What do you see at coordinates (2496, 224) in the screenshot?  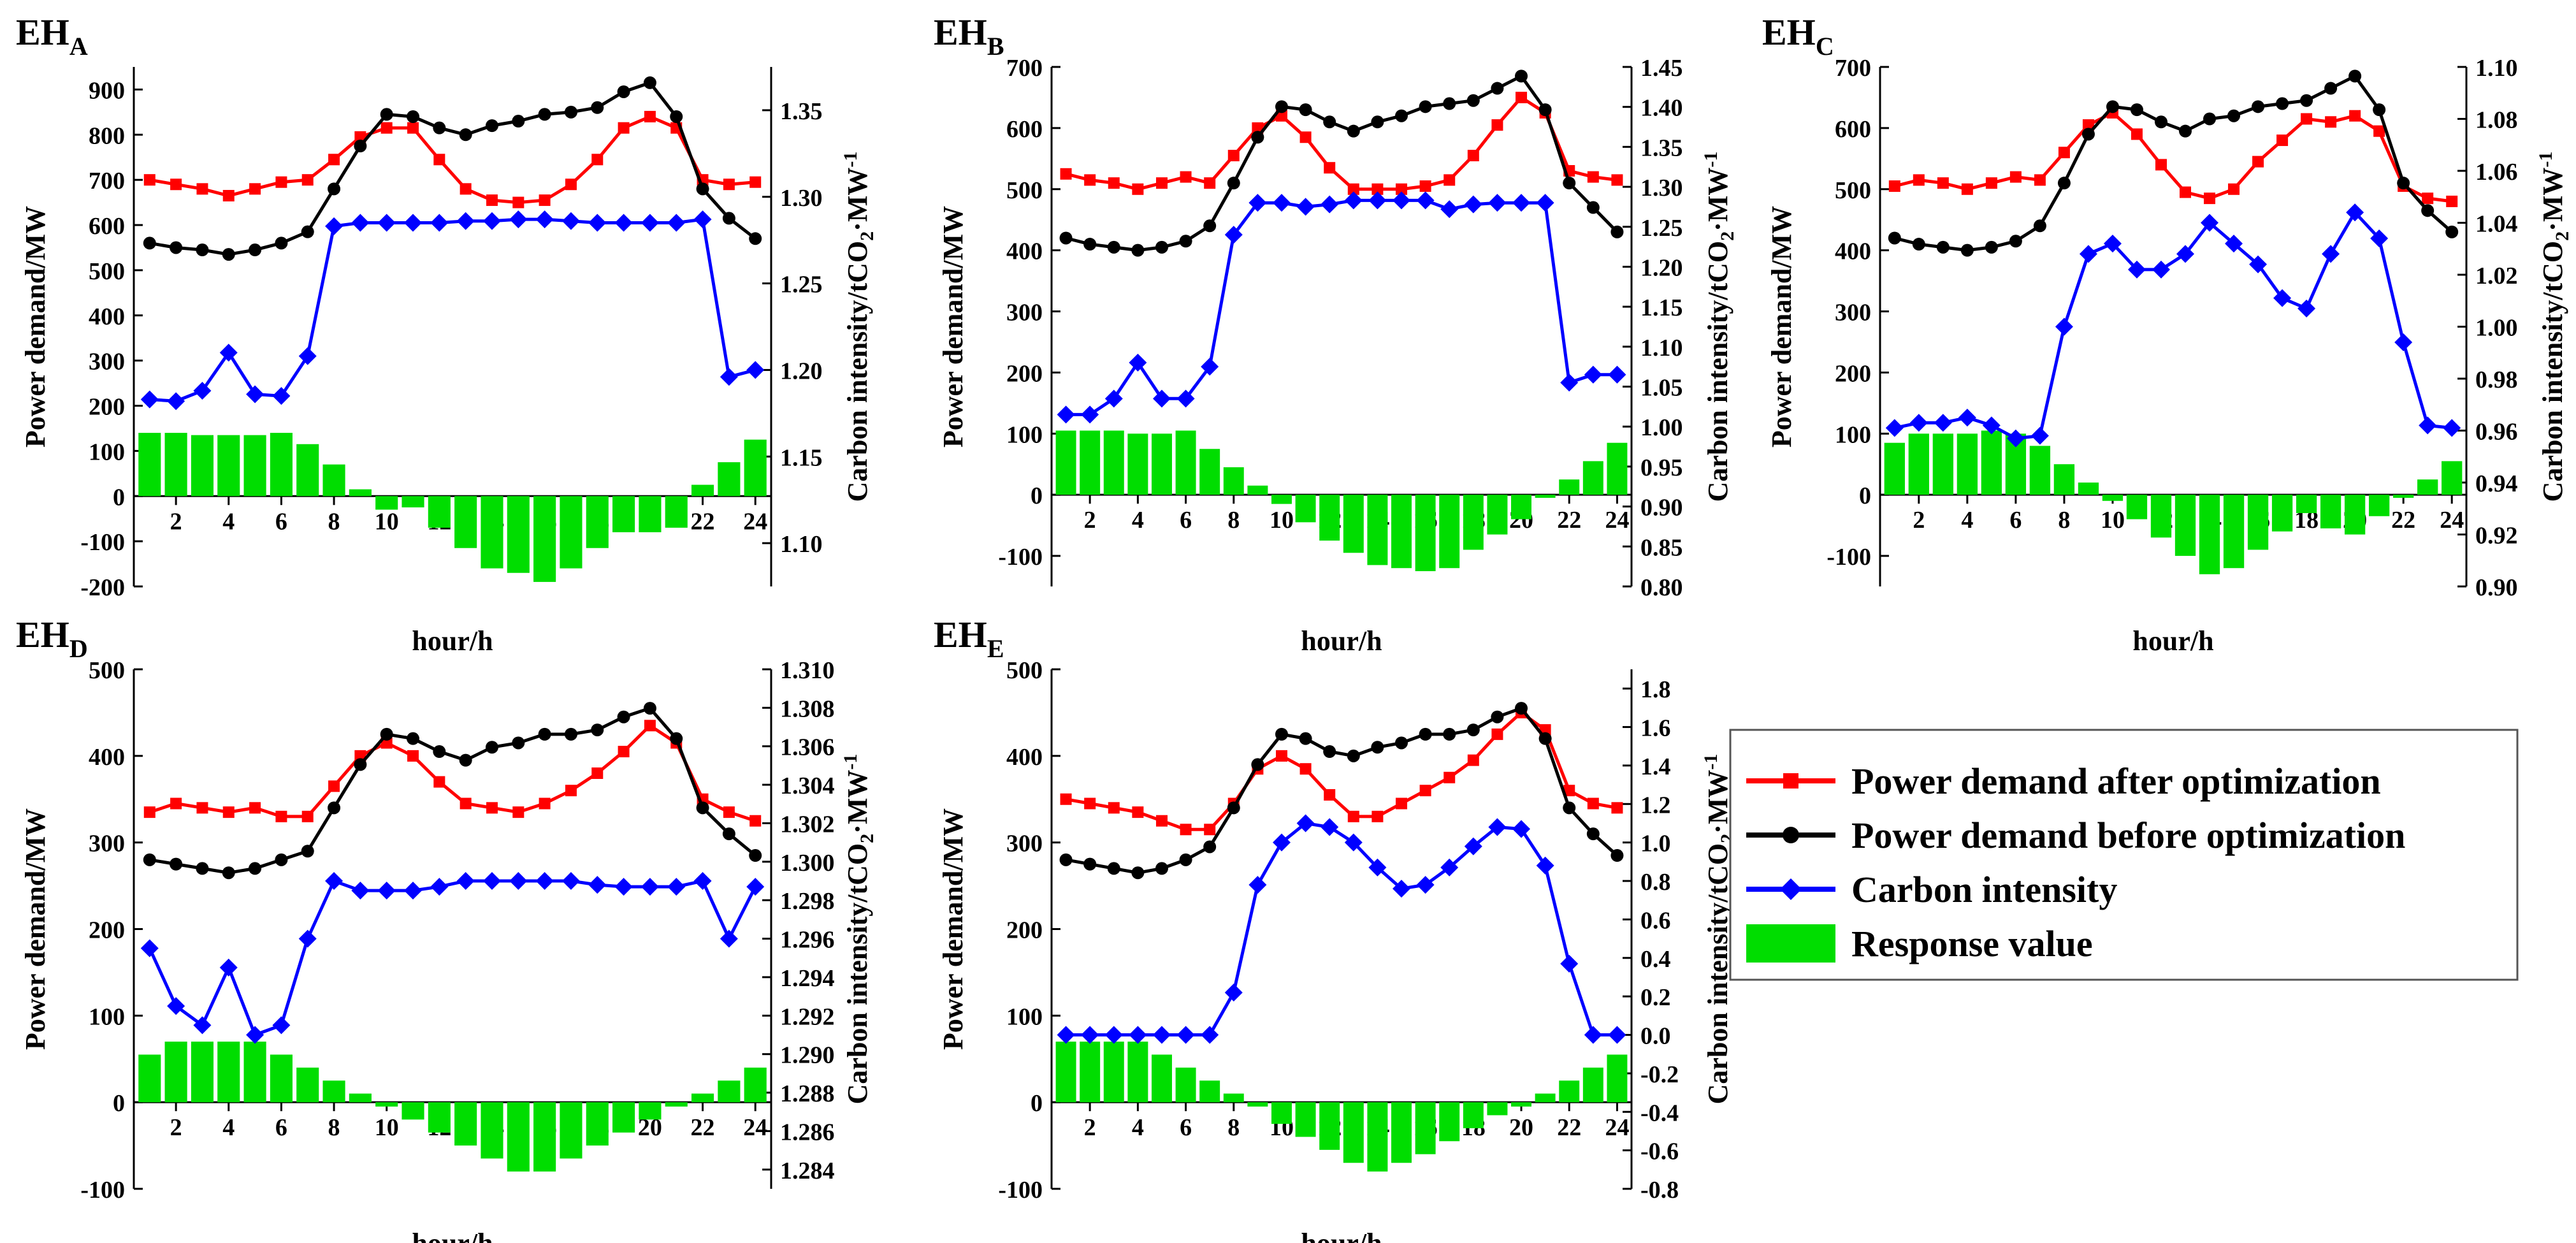 I see `y2-tick-label: 1.04` at bounding box center [2496, 224].